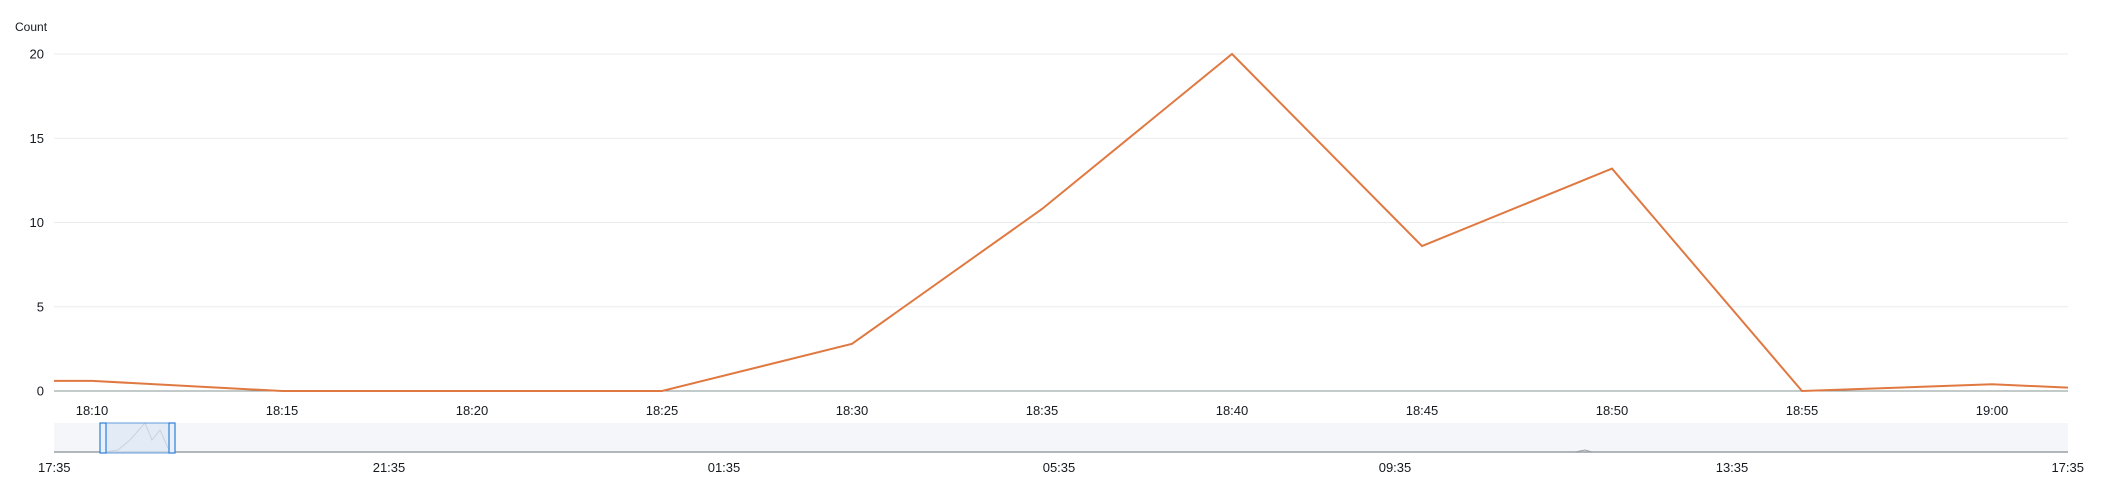 This screenshot has height=483, width=2102. I want to click on navigator-selection-window, so click(137, 438).